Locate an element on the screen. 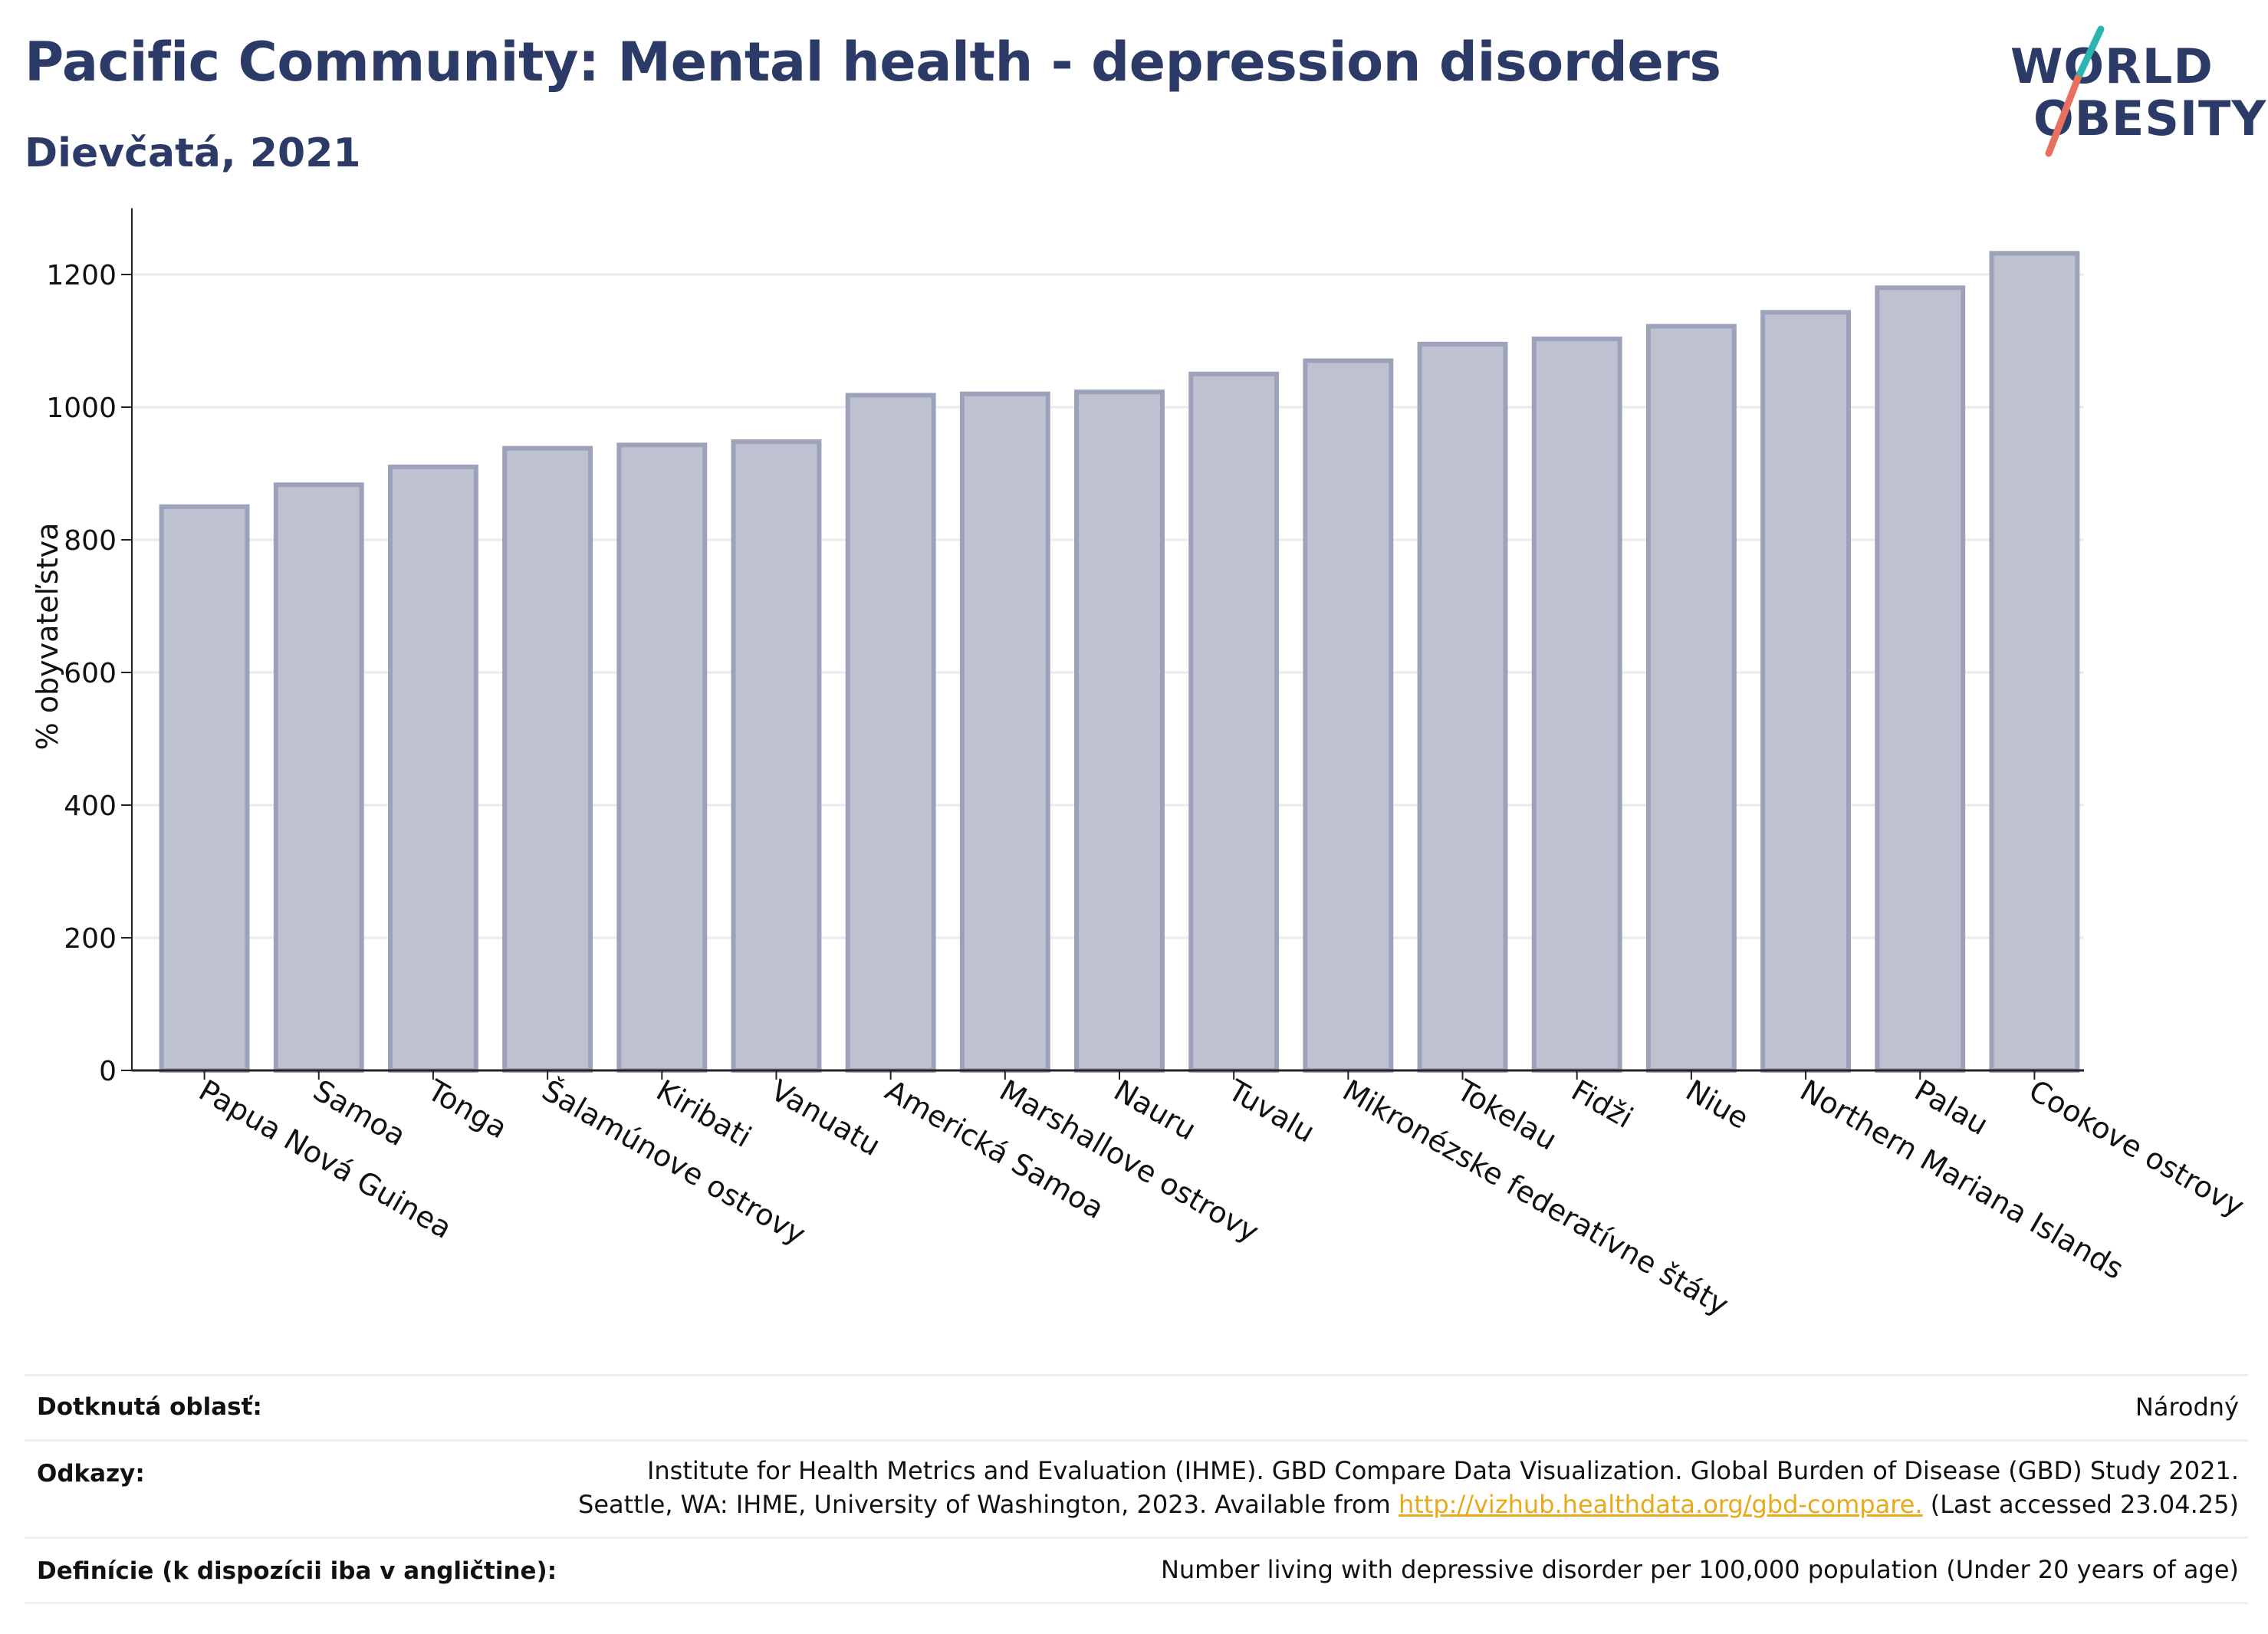 This screenshot has height=1634, width=2268. logo-slash-icon is located at coordinates (2075, 91).